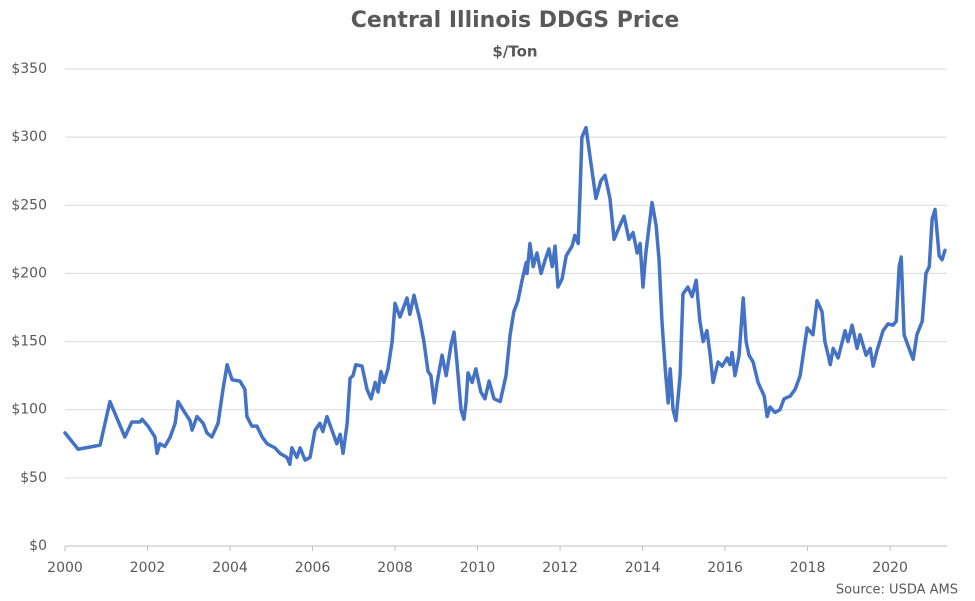  Describe the element at coordinates (478, 568) in the screenshot. I see `x-tick-label: 2010` at that location.